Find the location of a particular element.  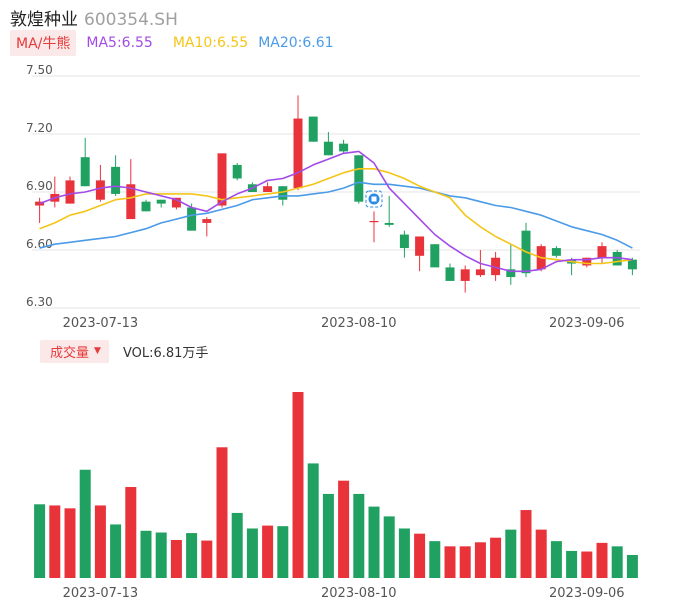

stock-name: 敦煌种业 is located at coordinates (44, 20).